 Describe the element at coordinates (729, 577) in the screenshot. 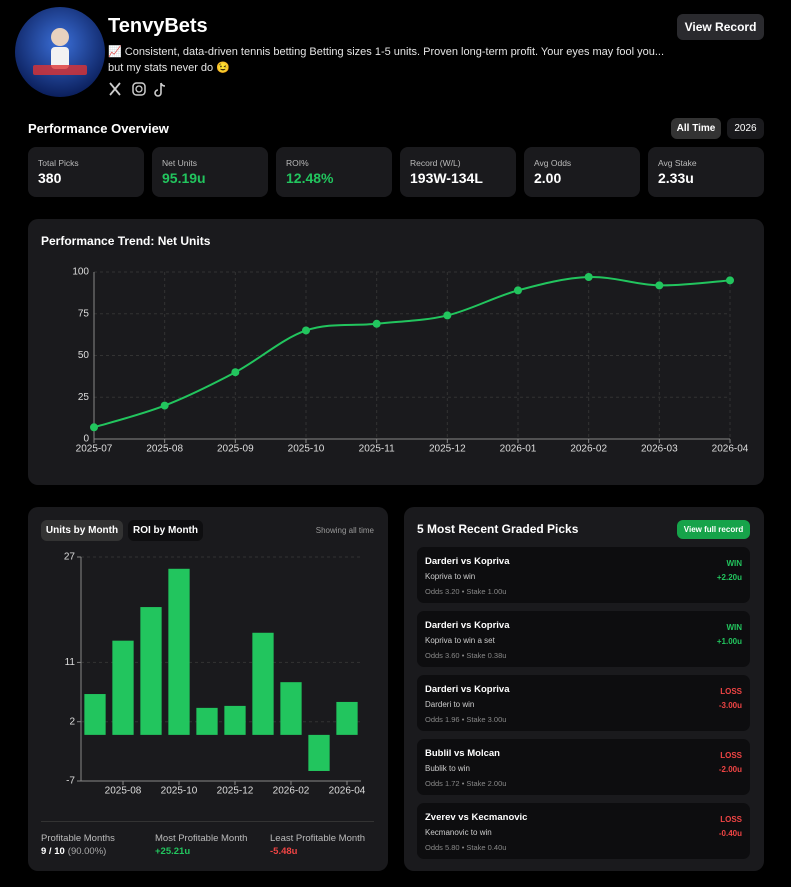

I see `pick-units: +2.20u` at that location.